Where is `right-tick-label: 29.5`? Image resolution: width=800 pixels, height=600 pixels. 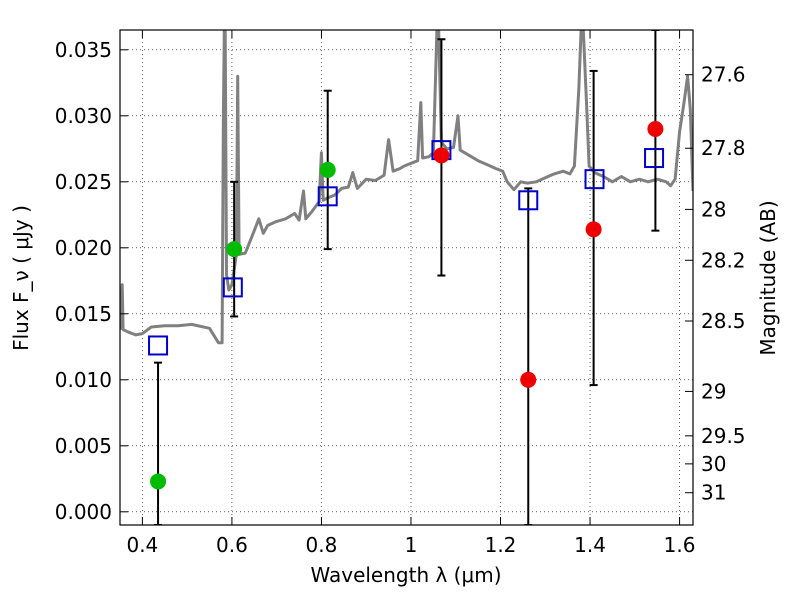 right-tick-label: 29.5 is located at coordinates (723, 436).